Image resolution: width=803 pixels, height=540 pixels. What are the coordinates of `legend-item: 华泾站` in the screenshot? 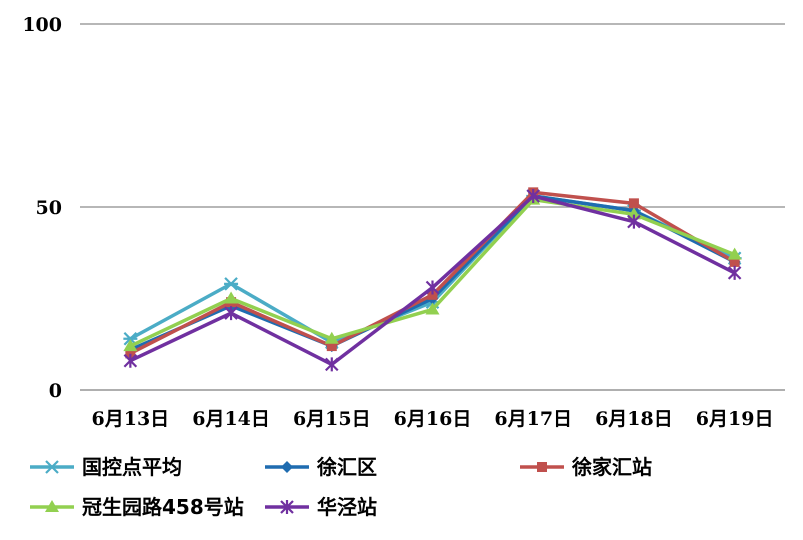 It's located at (321, 507).